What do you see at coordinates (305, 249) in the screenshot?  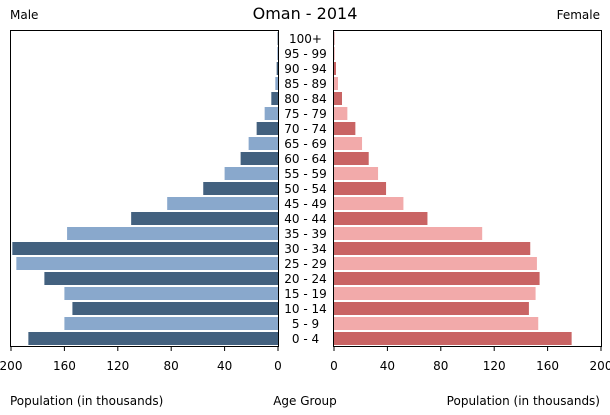 I see `age-group-label: 30 - 34` at bounding box center [305, 249].